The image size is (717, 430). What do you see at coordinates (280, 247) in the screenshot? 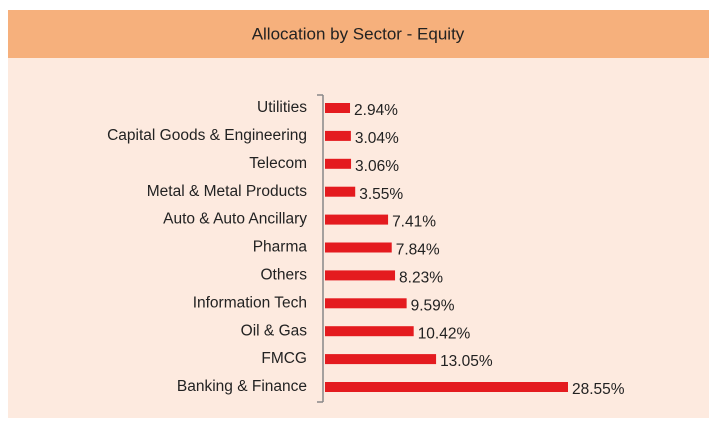
I see `category-label: Pharma` at bounding box center [280, 247].